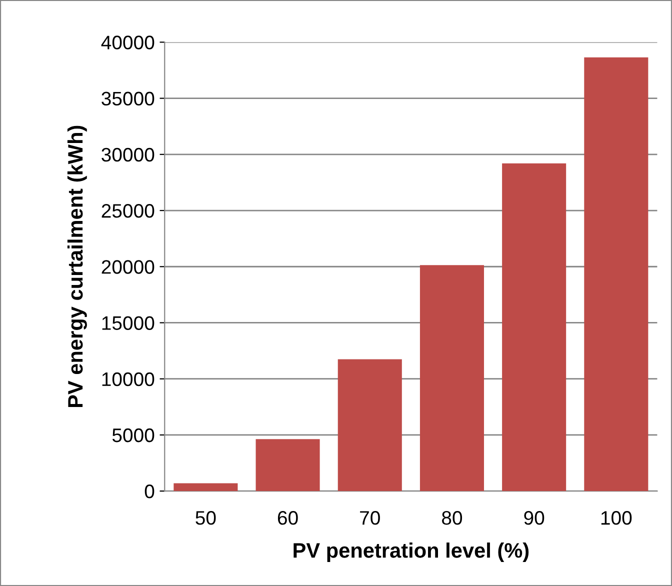  Describe the element at coordinates (133, 435) in the screenshot. I see `y-tick-label: 5000` at that location.